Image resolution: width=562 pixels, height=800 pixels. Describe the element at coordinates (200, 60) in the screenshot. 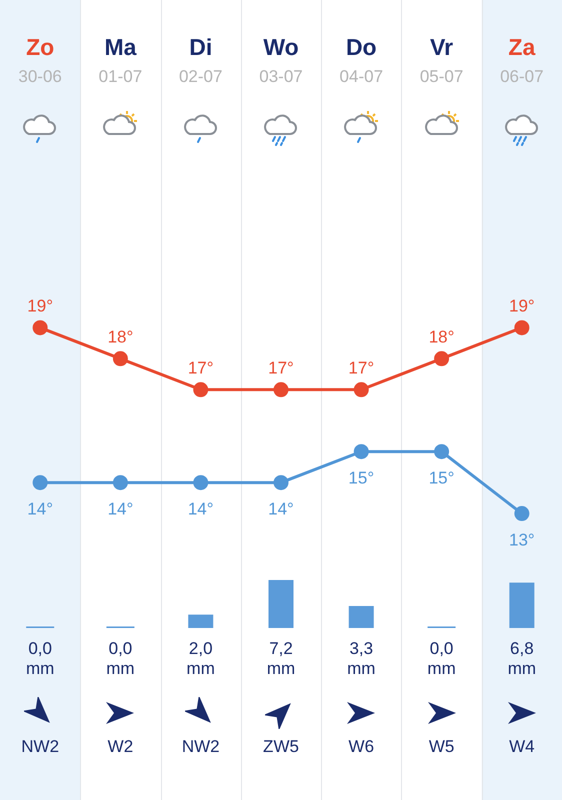

I see `x-tick-label: Di 02-07` at that location.